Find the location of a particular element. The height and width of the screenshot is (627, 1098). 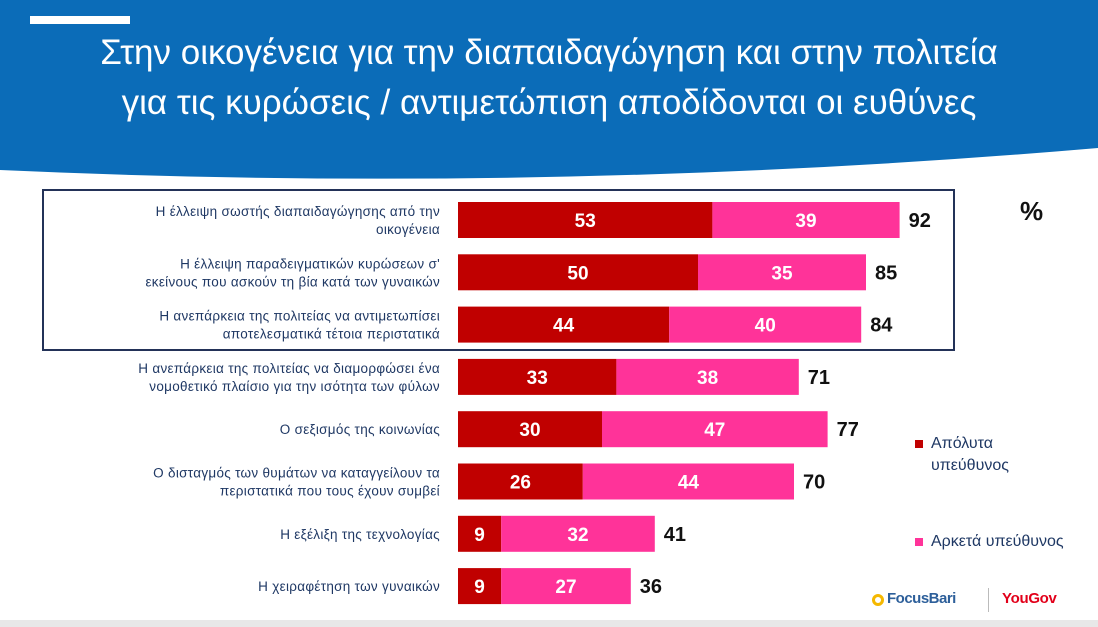

total-label: 70 is located at coordinates (814, 483).